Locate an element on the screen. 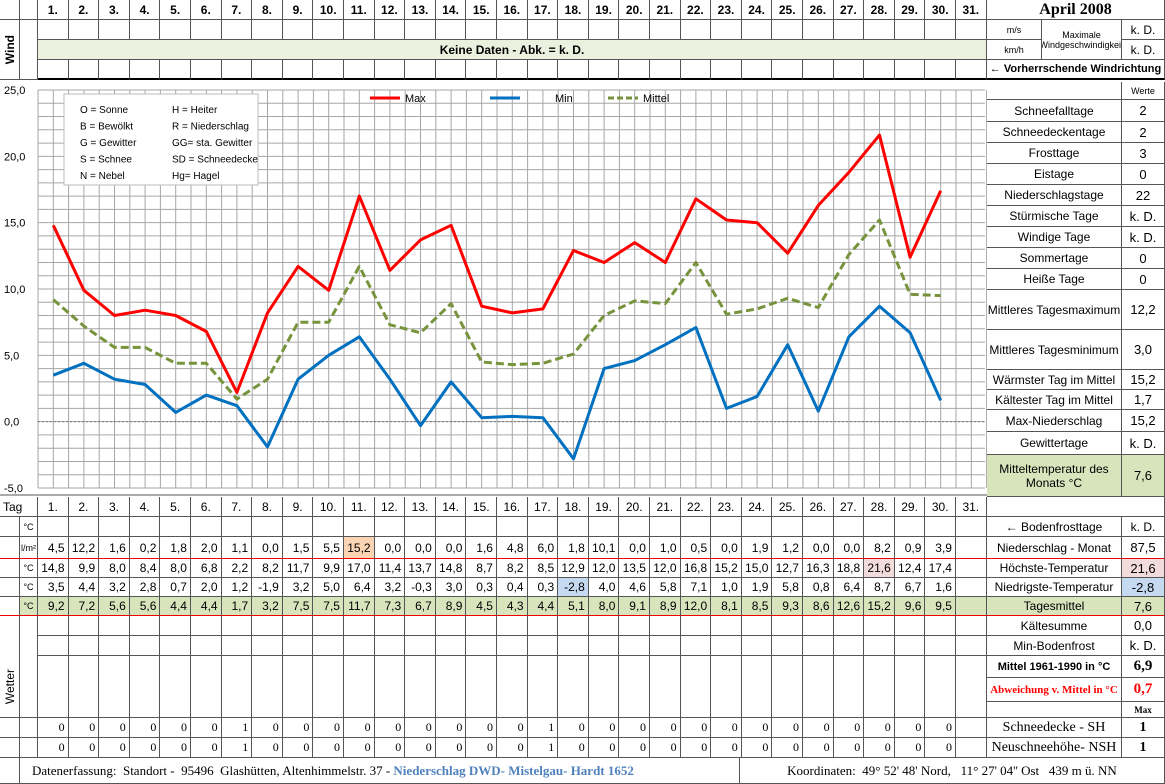 This screenshot has width=1165, height=784. value-cell: 7,5 is located at coordinates (328, 606).